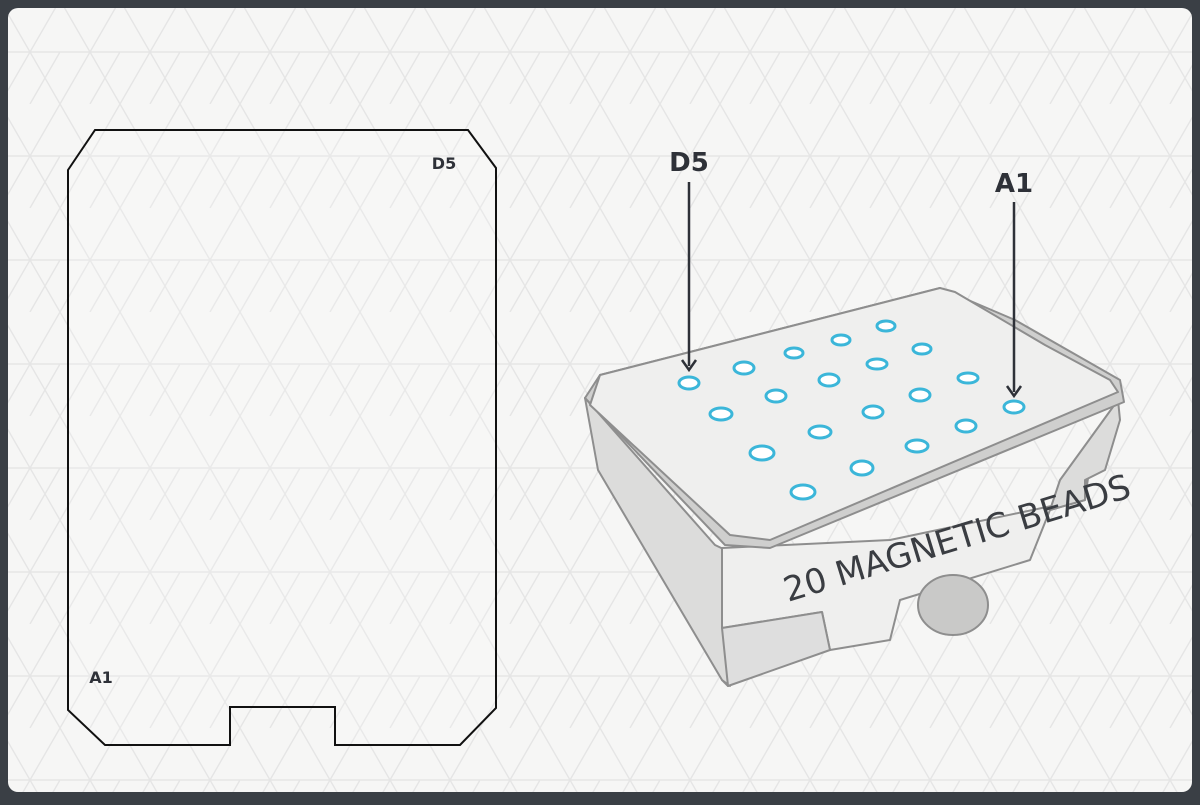  I want to click on bead-grid, so click(851, 410).